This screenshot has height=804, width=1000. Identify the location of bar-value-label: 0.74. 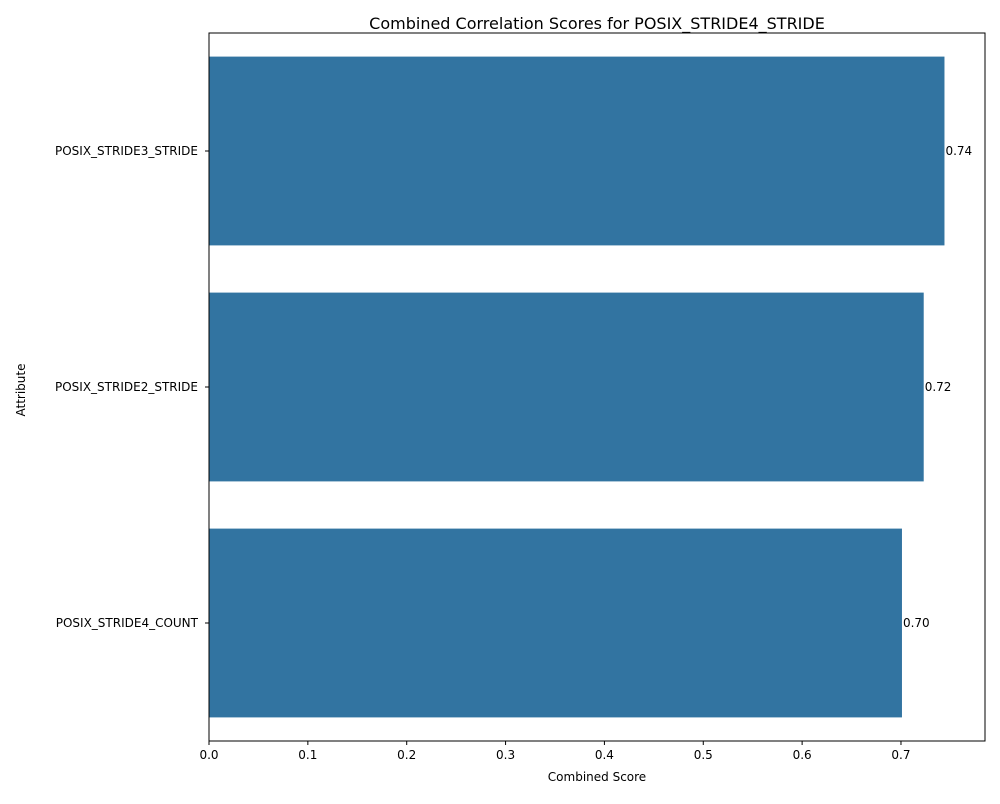
(958, 151).